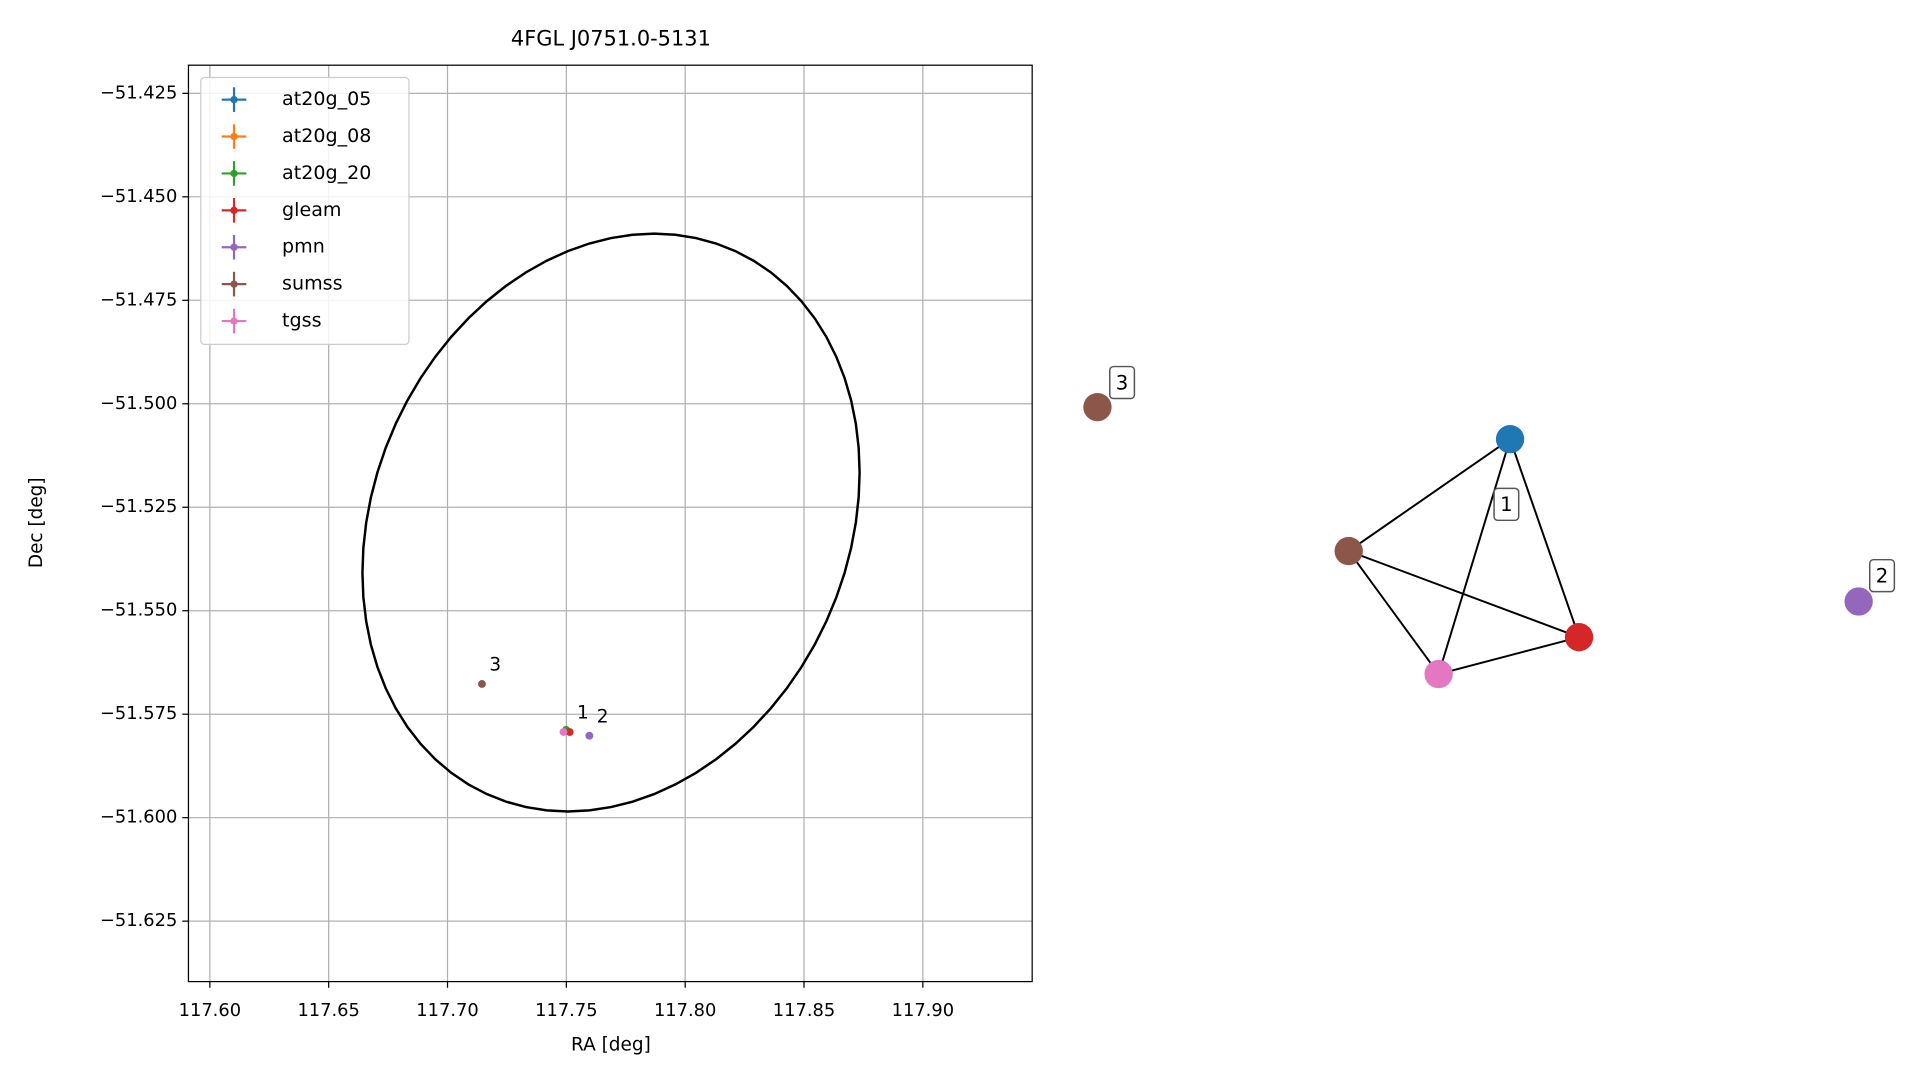 The width and height of the screenshot is (1919, 1080). Describe the element at coordinates (138, 817) in the screenshot. I see `y-tick-label: −51.600` at that location.